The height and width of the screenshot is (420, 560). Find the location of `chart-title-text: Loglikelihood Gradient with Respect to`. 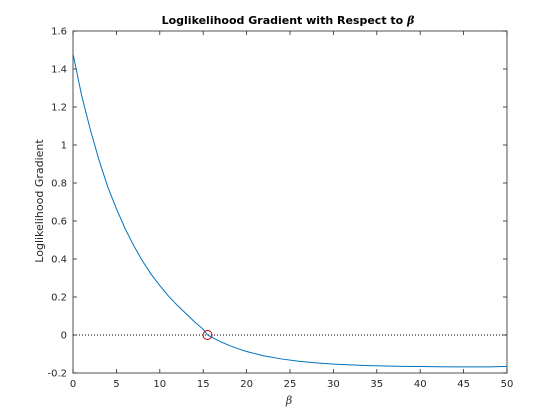

chart-title-text: Loglikelihood Gradient with Respect to is located at coordinates (284, 20).